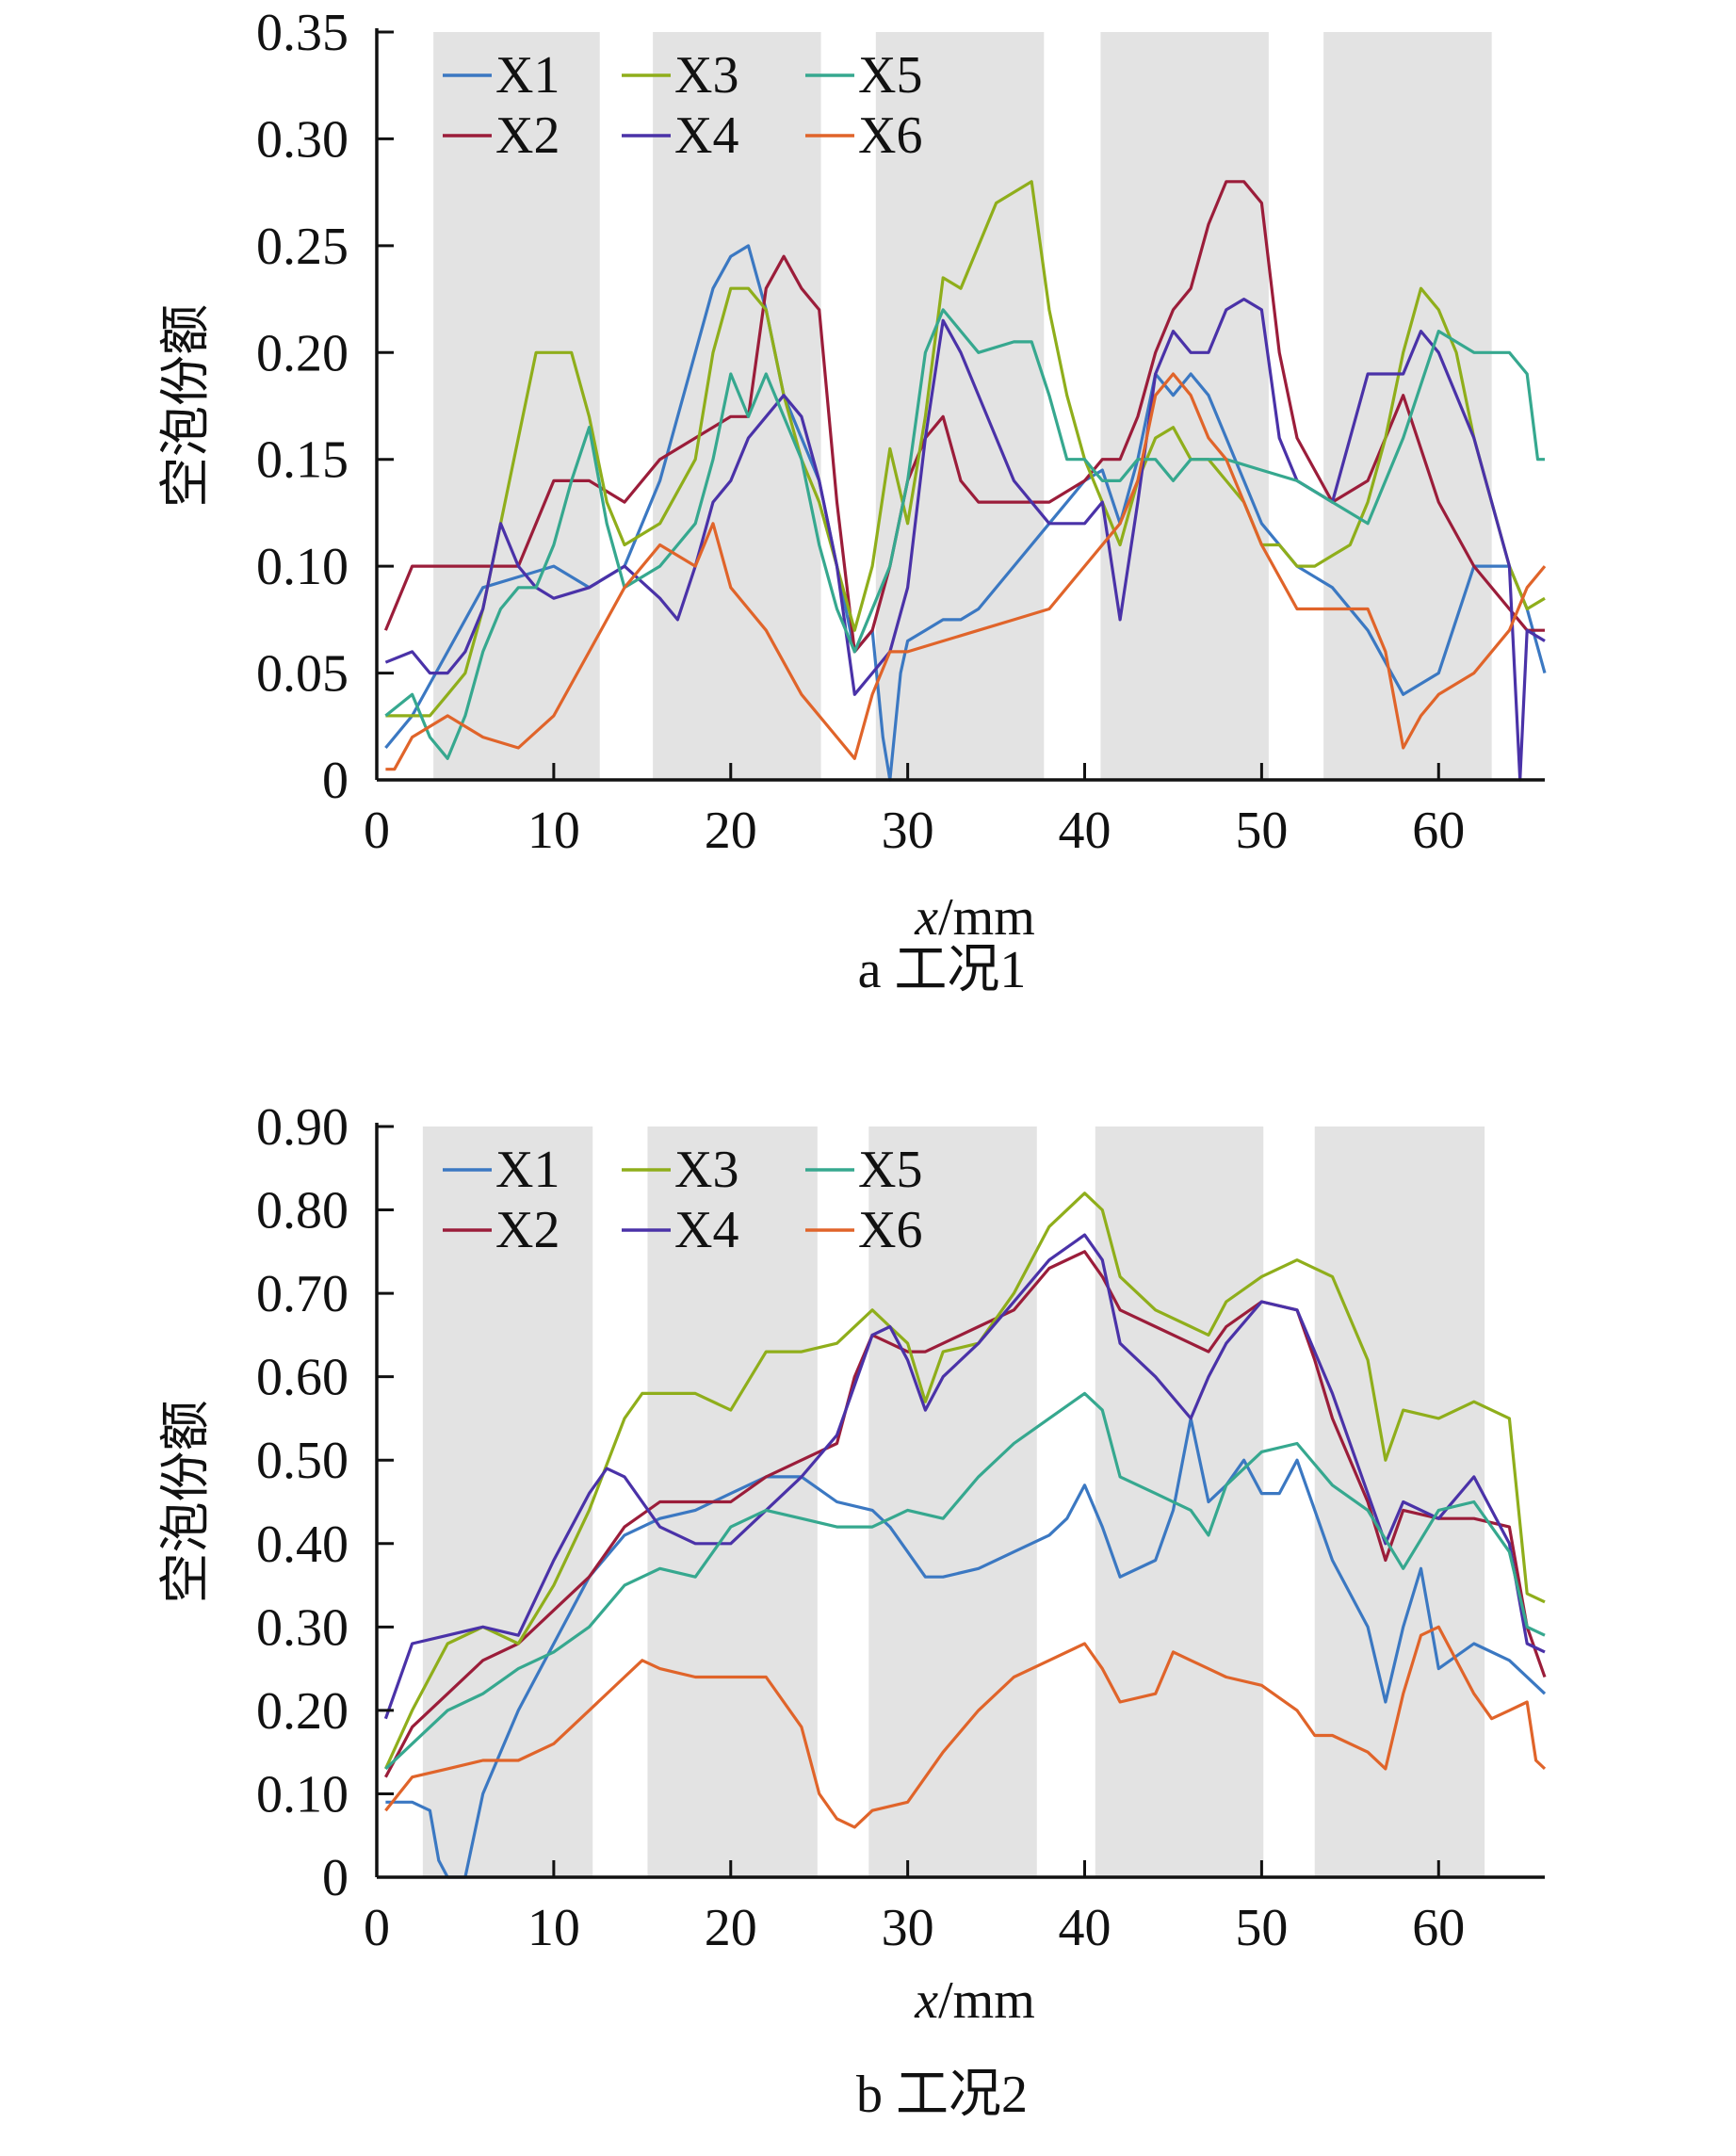 The width and height of the screenshot is (1736, 2156). Describe the element at coordinates (302, 33) in the screenshot. I see `y-tick-label: 0.35` at that location.